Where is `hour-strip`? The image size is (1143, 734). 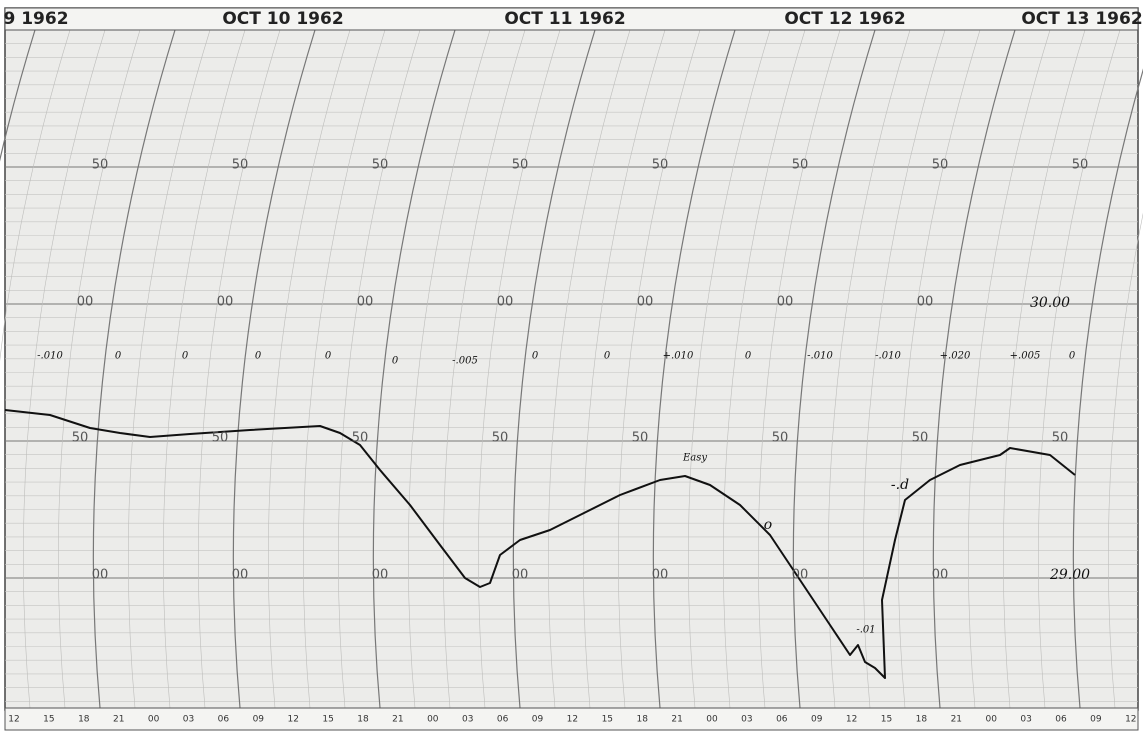 hour-strip is located at coordinates (571, 719).